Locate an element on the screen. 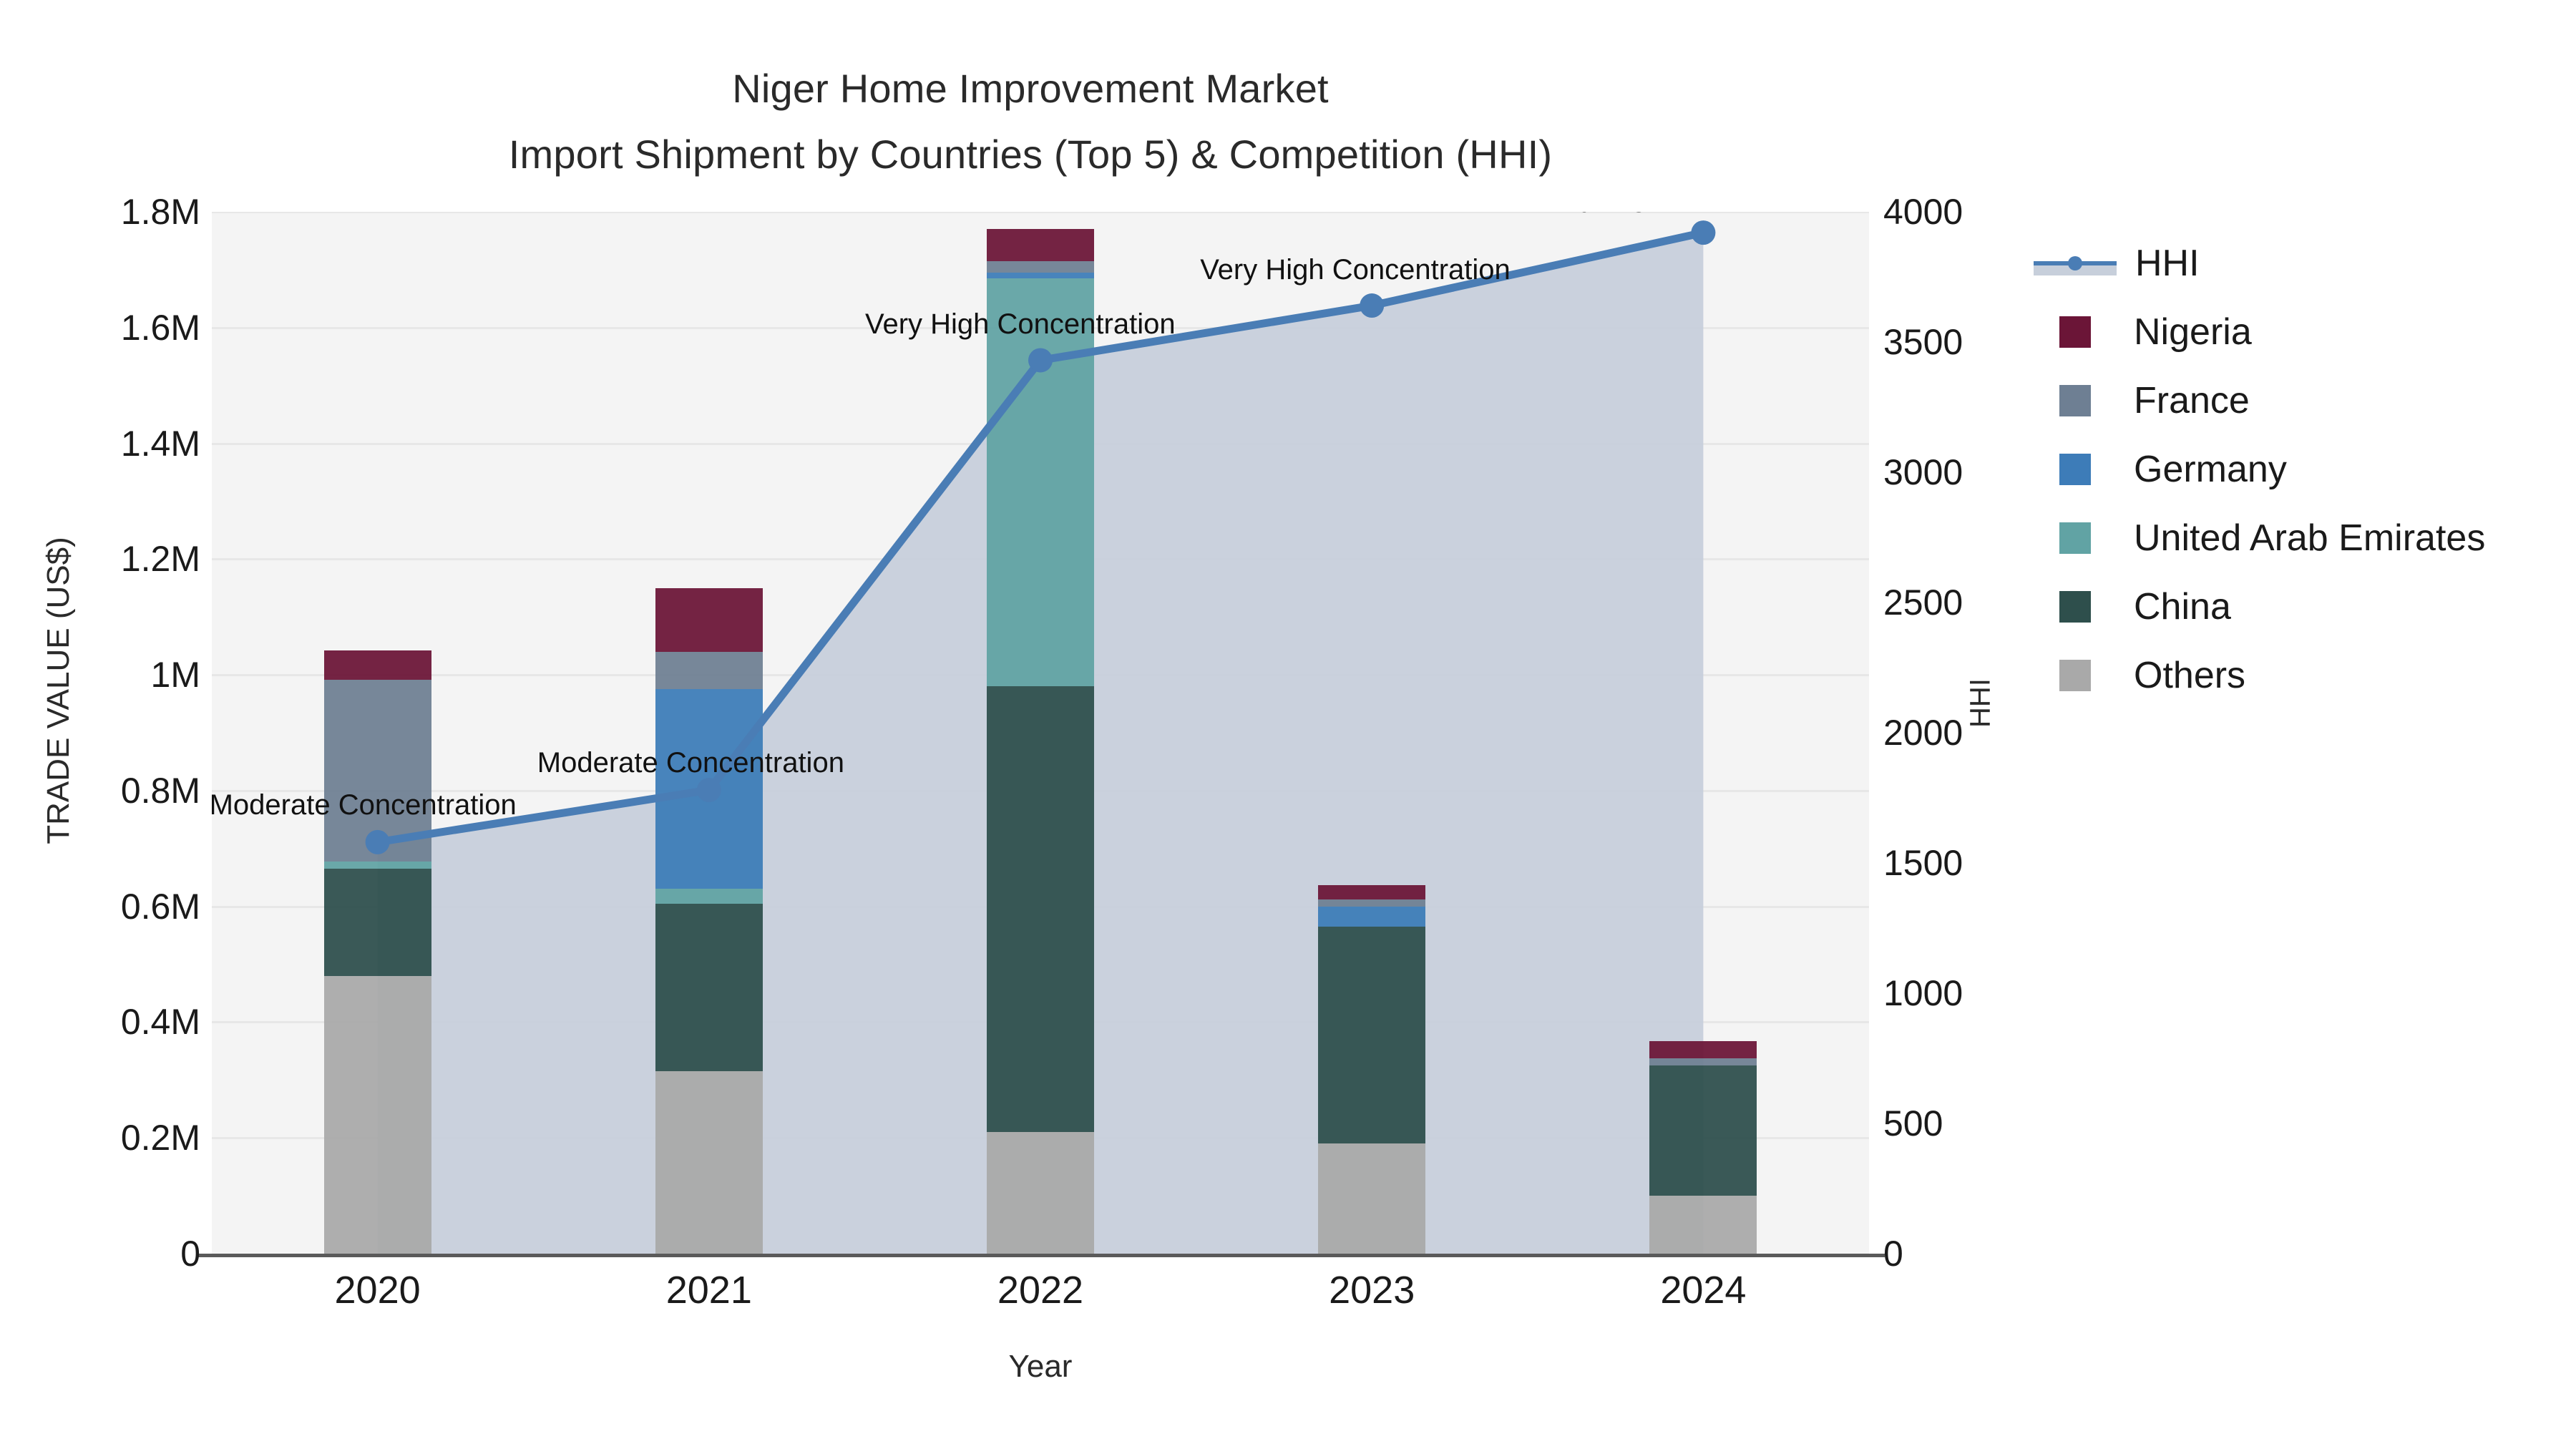  y-tick-right-1000: 1000 is located at coordinates (1923, 993).